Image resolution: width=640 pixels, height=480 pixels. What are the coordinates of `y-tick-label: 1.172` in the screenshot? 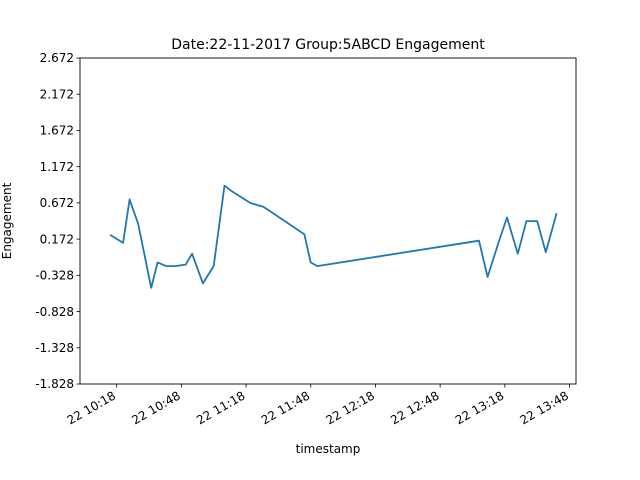 It's located at (57, 167).